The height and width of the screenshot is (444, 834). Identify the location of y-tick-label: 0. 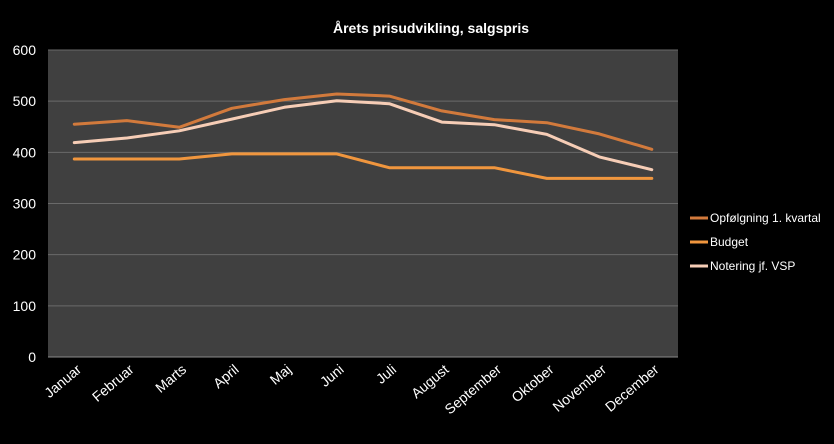
(32, 357).